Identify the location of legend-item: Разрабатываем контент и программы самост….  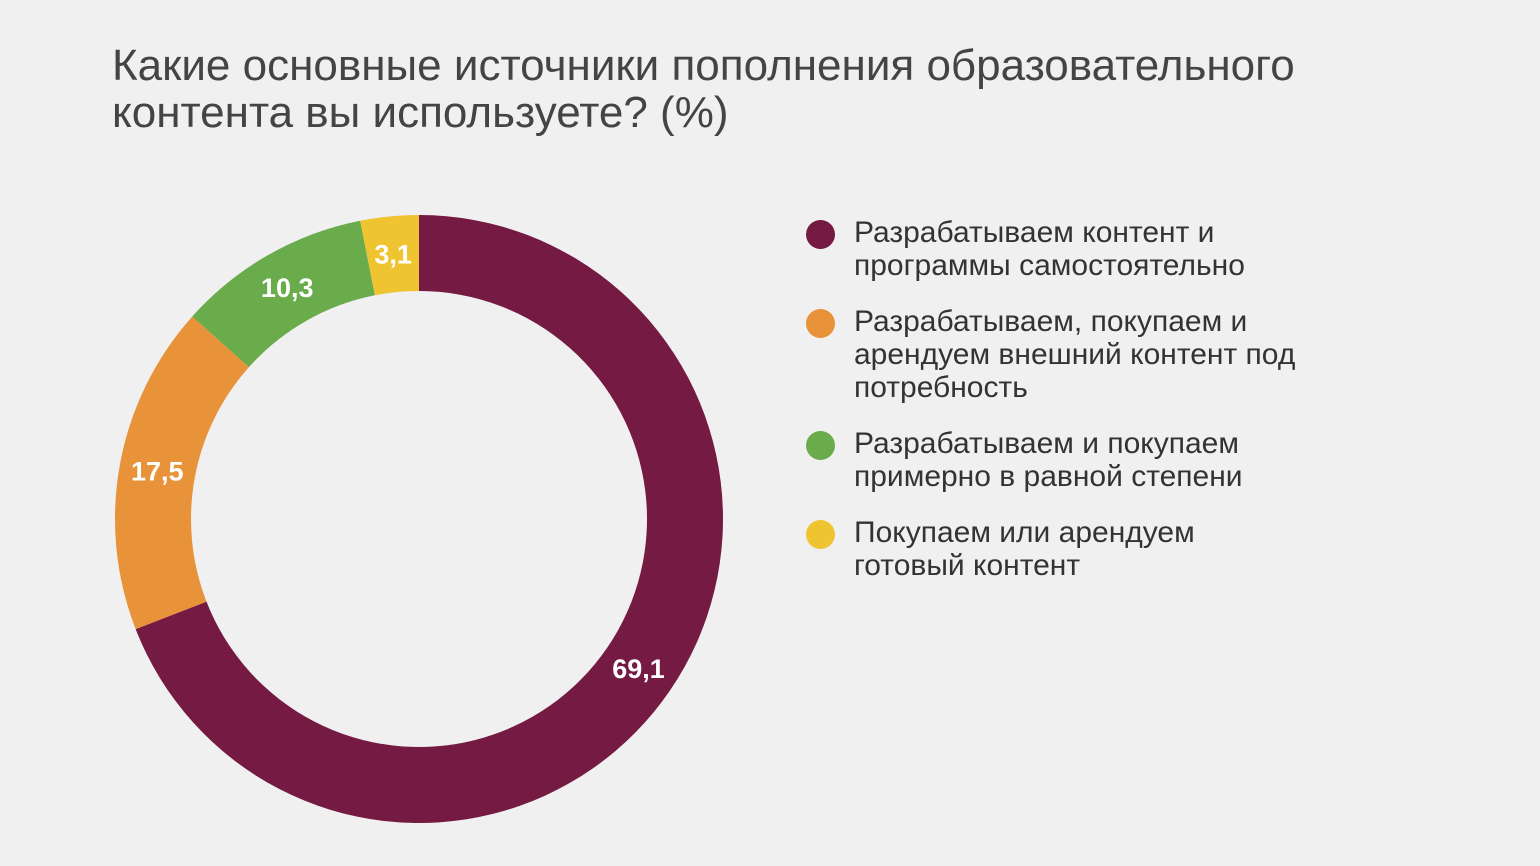
(1050, 249).